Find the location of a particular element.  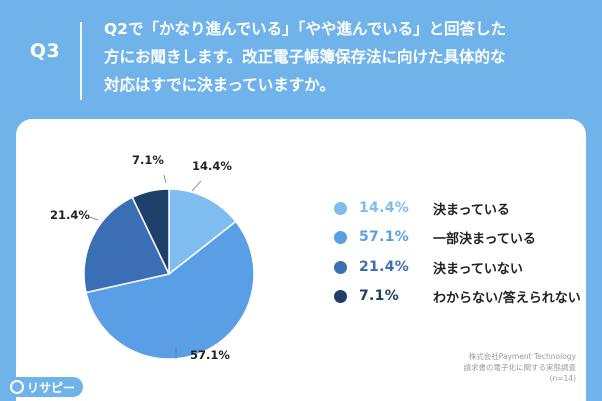

question-line: 方にお聞きします。改正電子帳簿保存法に向けた具体的な is located at coordinates (305, 57).